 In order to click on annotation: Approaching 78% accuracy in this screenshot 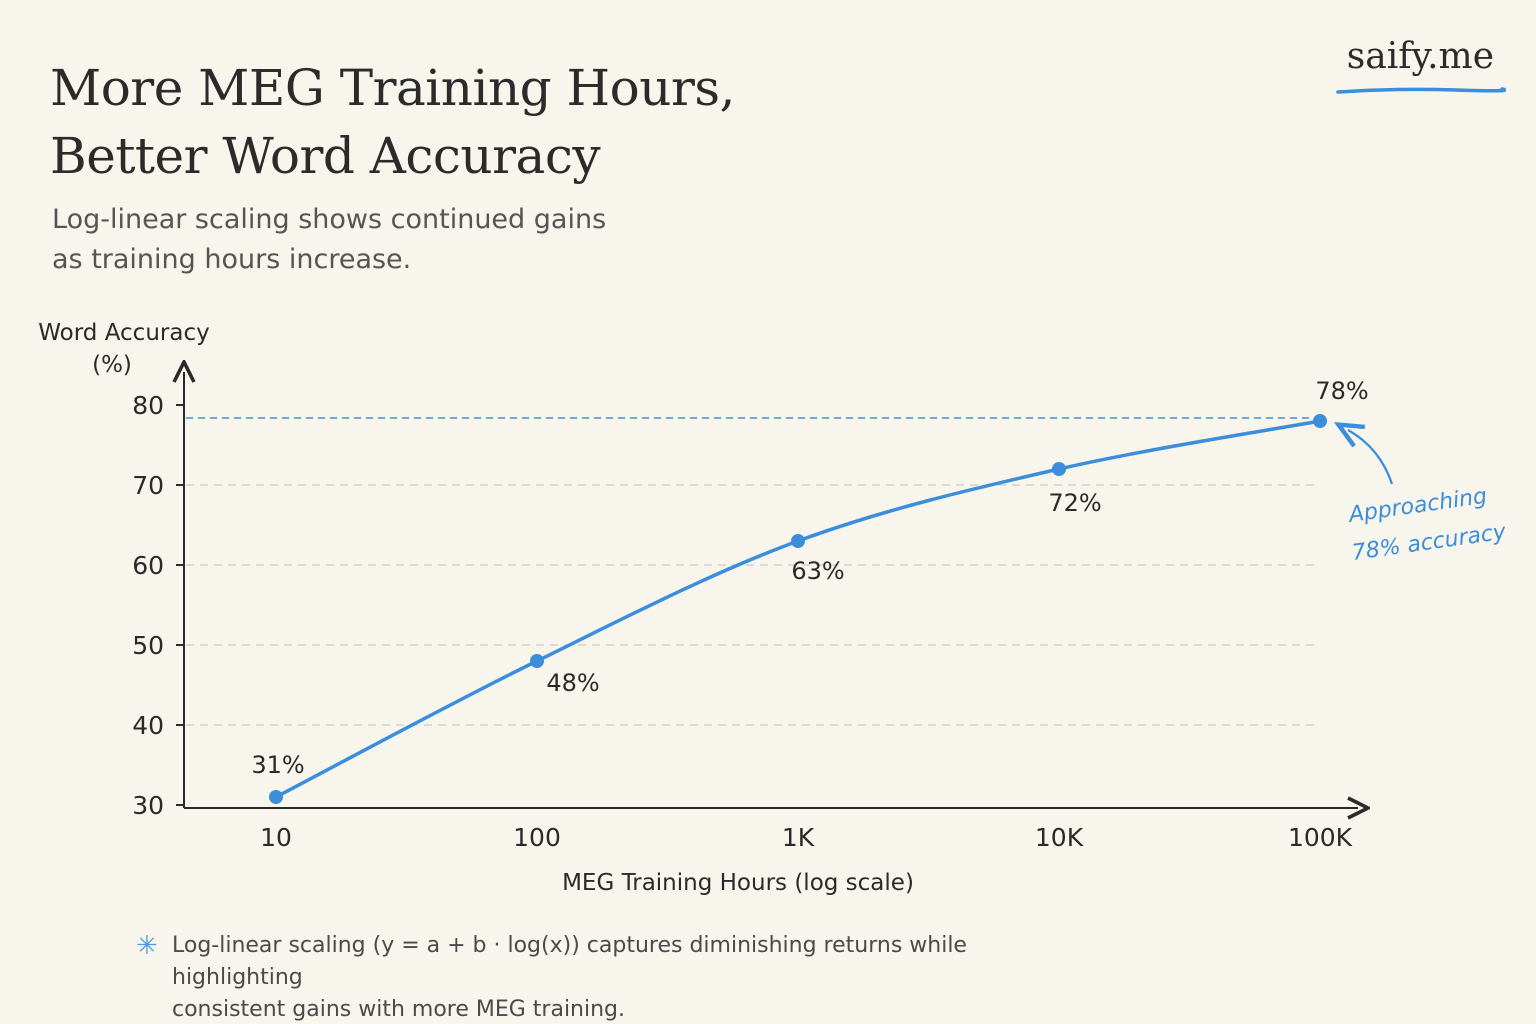, I will do `click(1426, 498)`.